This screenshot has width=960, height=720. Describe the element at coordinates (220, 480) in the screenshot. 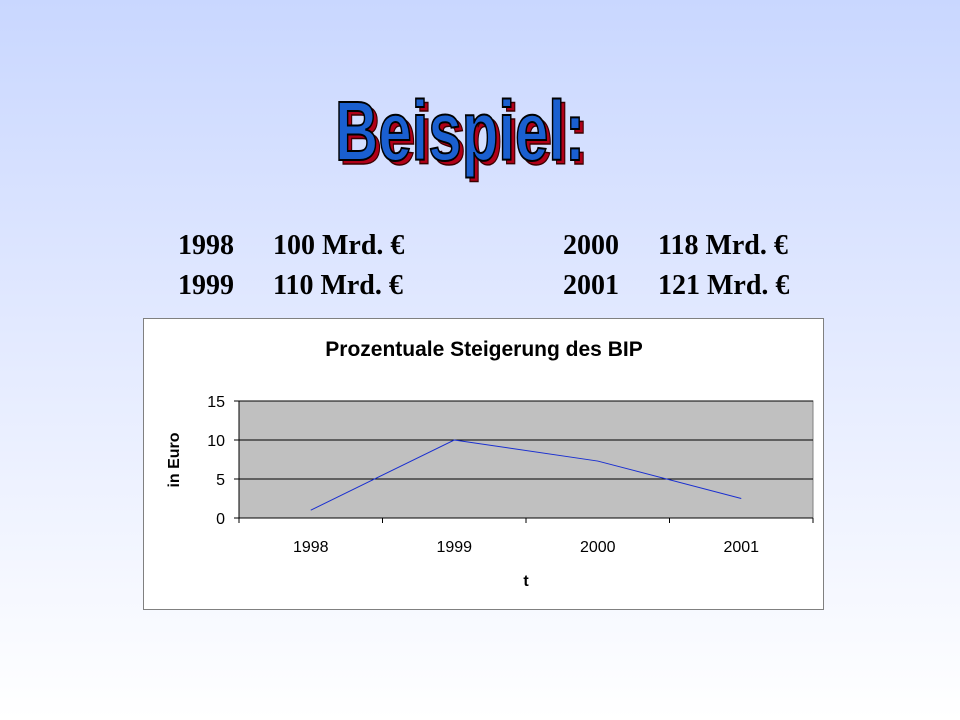

I see `y-tick-label: 5` at that location.